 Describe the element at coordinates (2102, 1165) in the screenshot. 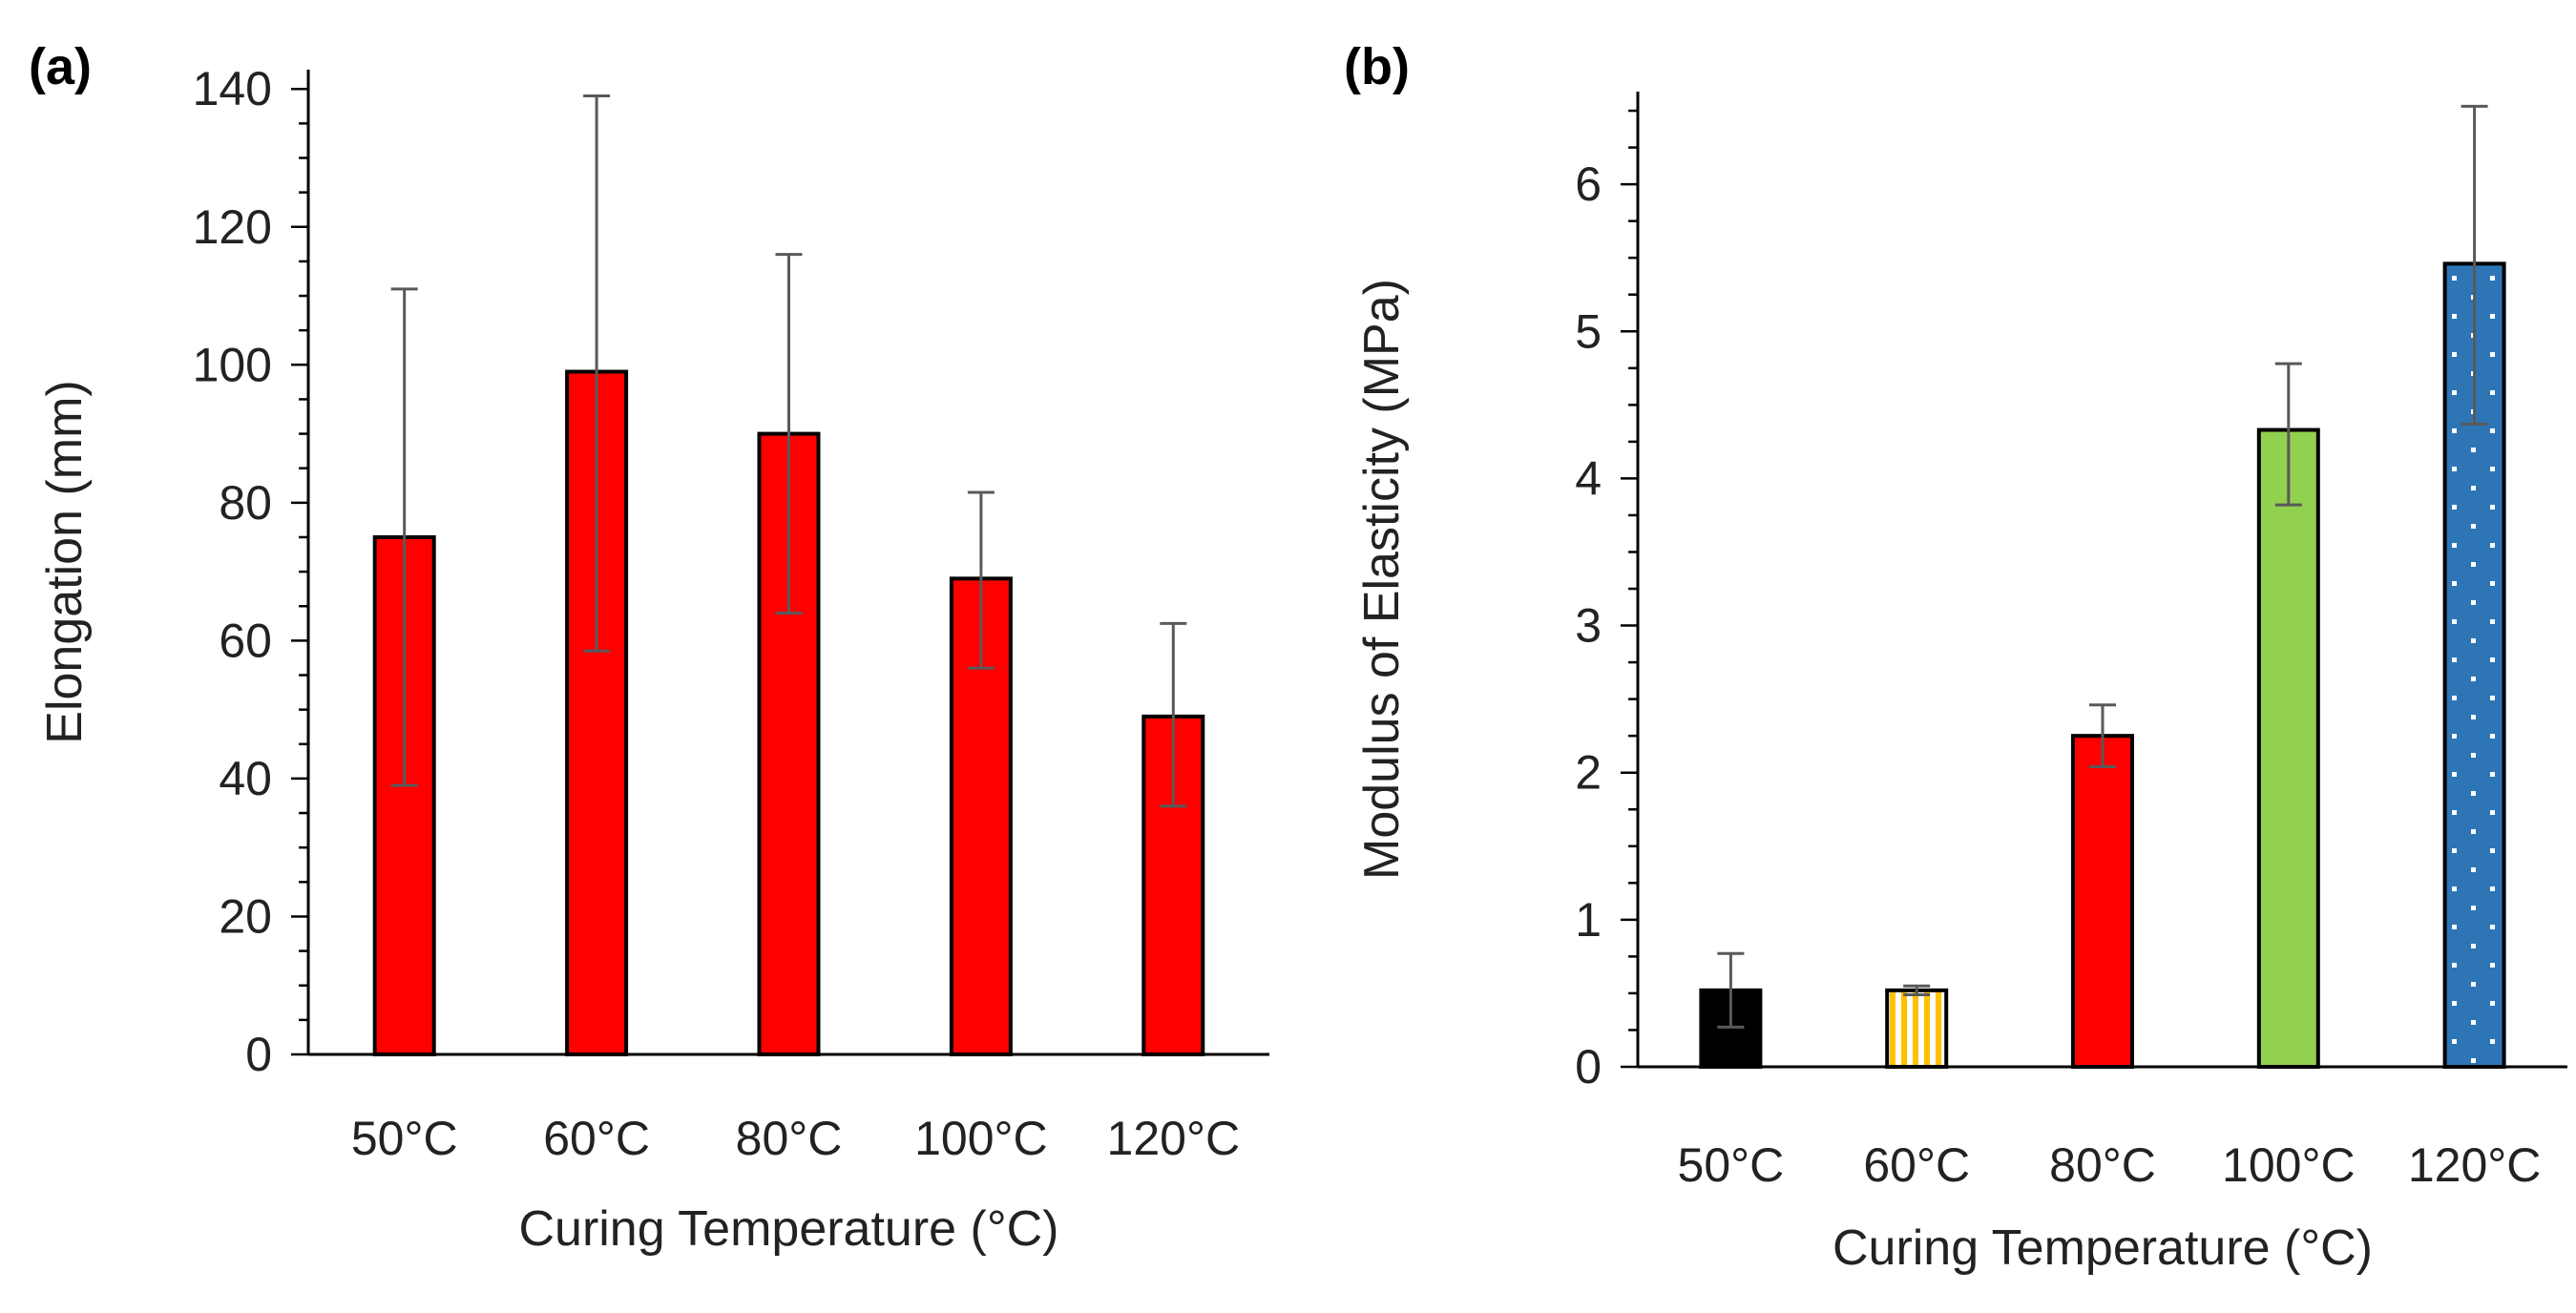

I see `x-tick-label-b-2: 80°C` at that location.